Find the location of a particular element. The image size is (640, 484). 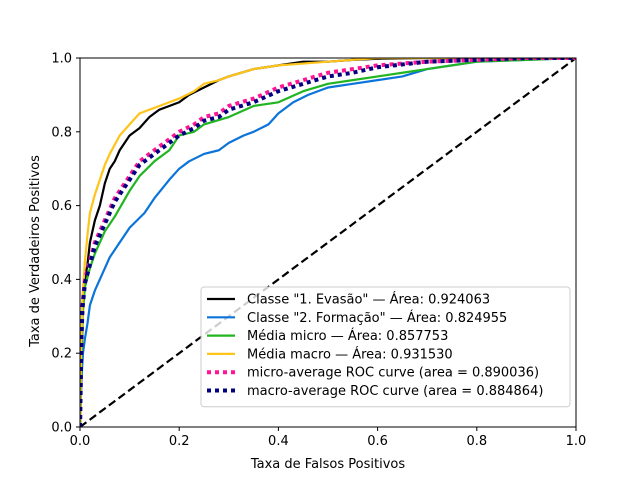

x-tick-label: 0.4 is located at coordinates (278, 441).